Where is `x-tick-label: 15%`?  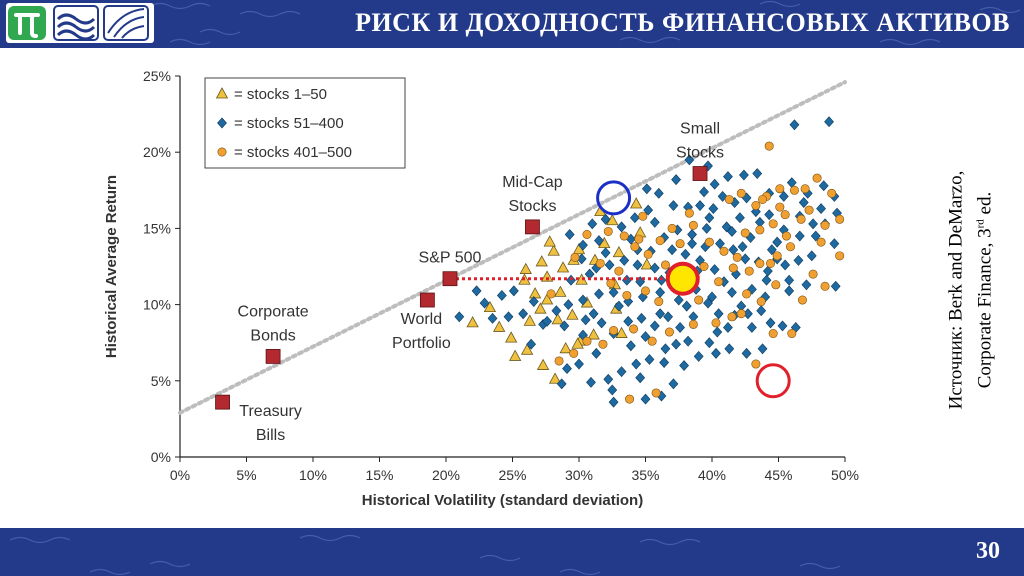 x-tick-label: 15% is located at coordinates (379, 475).